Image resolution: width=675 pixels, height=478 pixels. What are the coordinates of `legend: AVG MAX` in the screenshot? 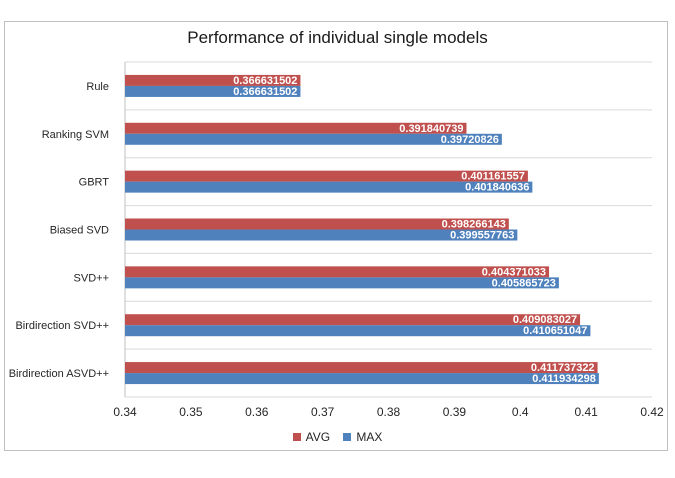 It's located at (337, 437).